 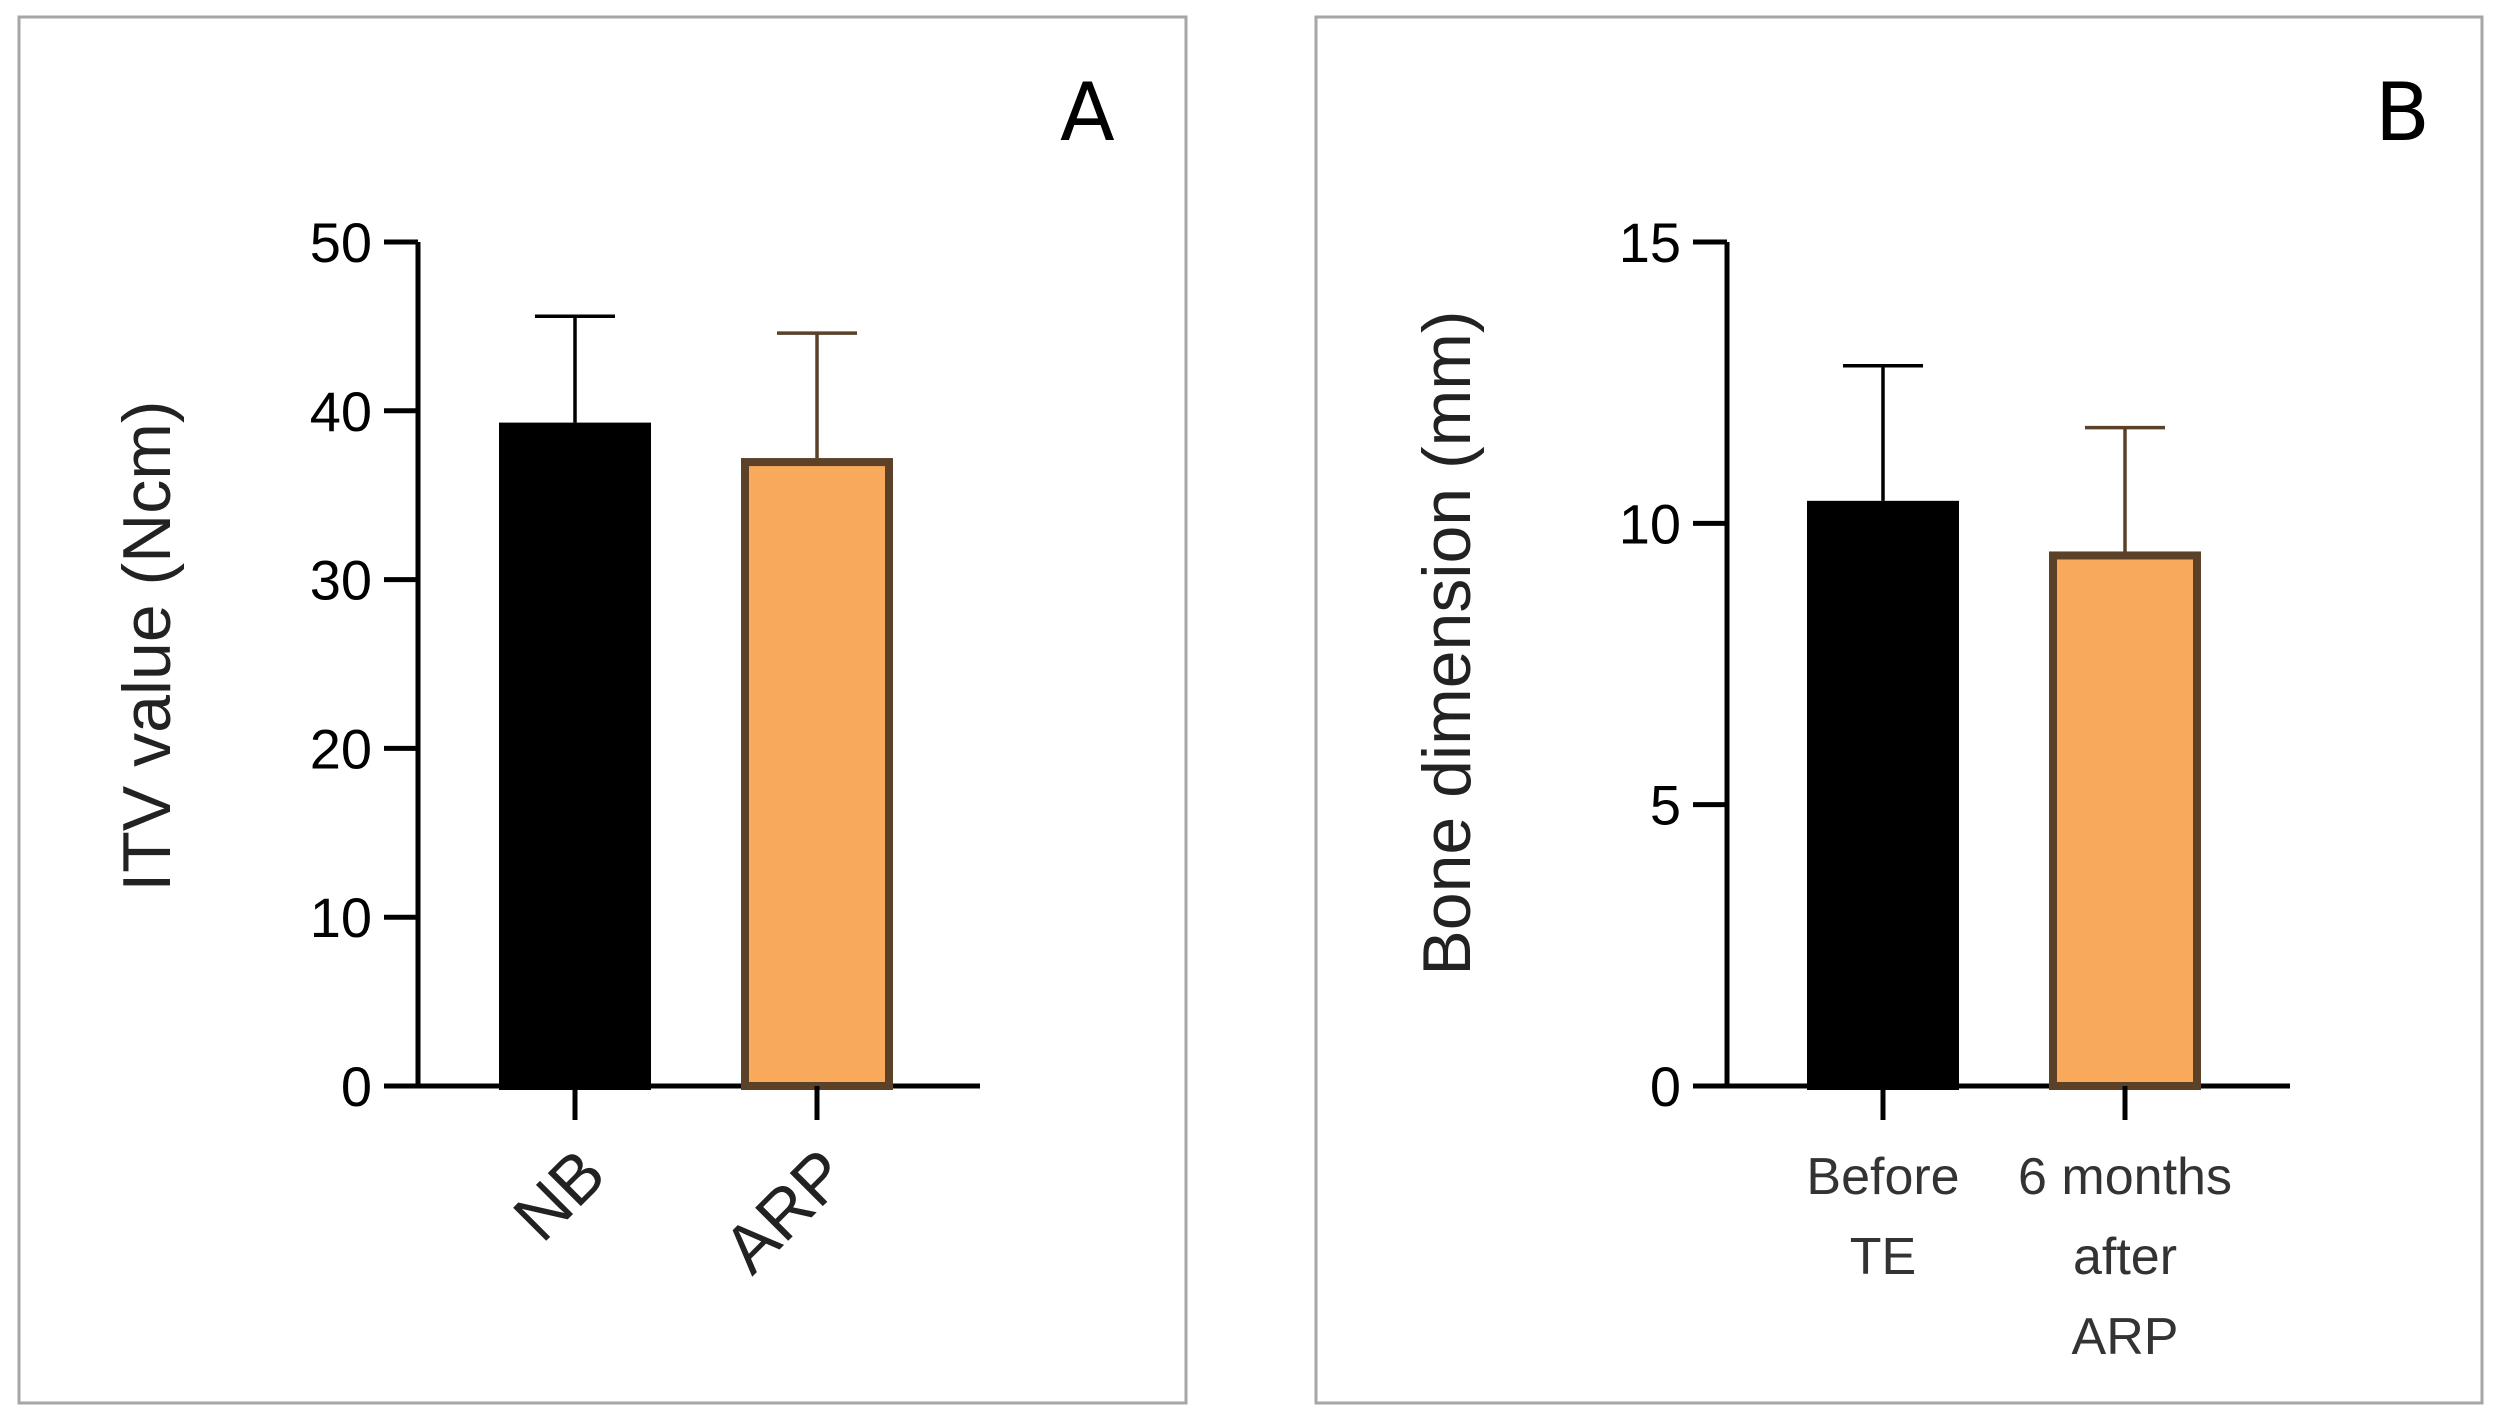 What do you see at coordinates (1650, 523) in the screenshot?
I see `panel-b-y-tick-label: 10` at bounding box center [1650, 523].